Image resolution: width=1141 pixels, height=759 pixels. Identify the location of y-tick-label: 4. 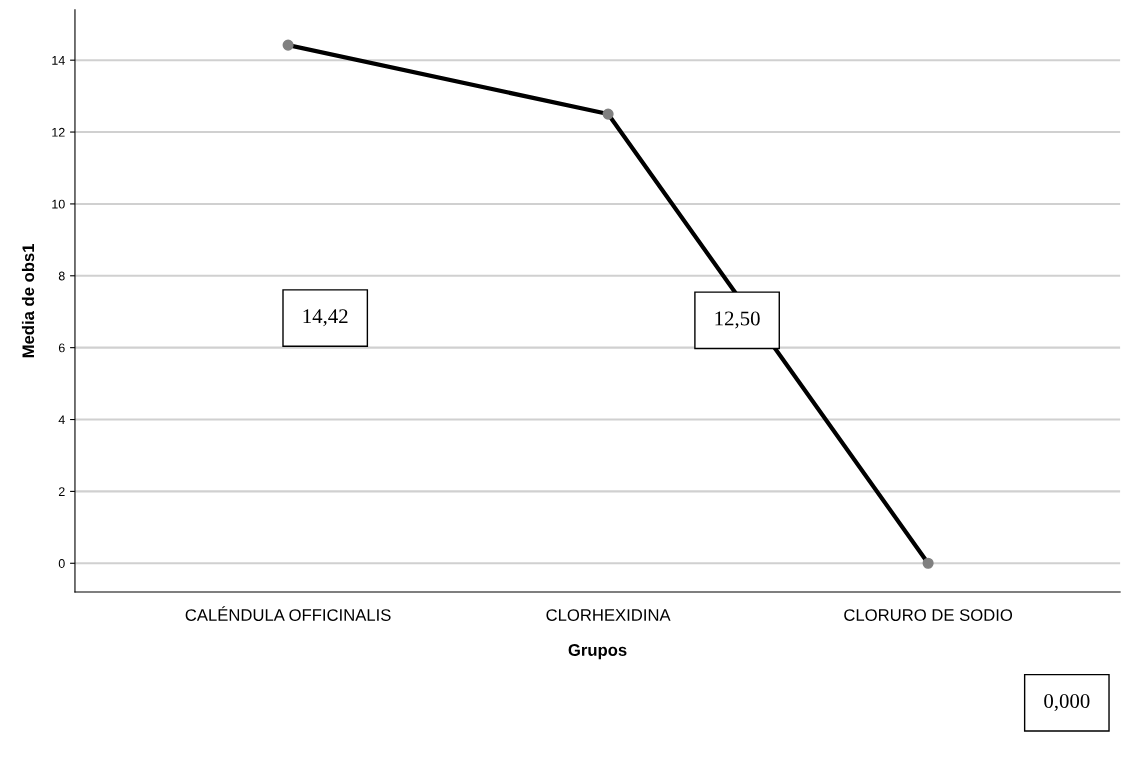
(61, 420).